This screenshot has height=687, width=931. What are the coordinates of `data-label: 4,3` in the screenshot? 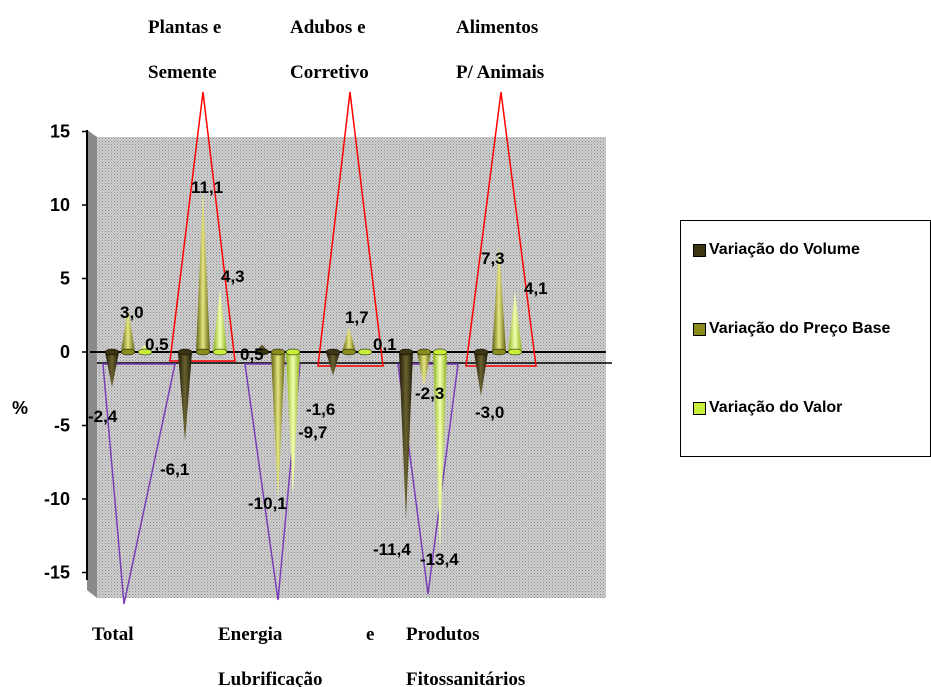 It's located at (233, 276).